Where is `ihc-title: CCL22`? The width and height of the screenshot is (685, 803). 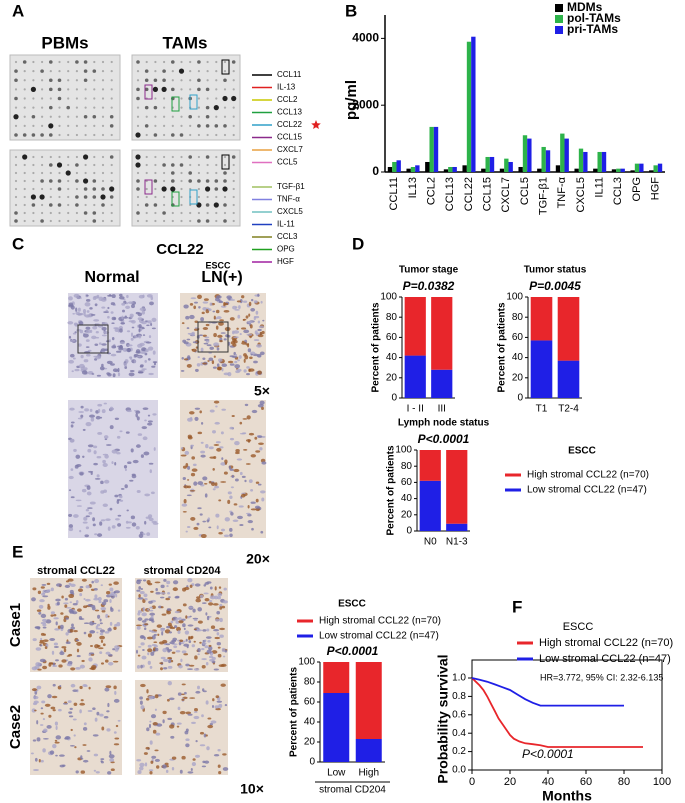 ihc-title: CCL22 is located at coordinates (180, 249).